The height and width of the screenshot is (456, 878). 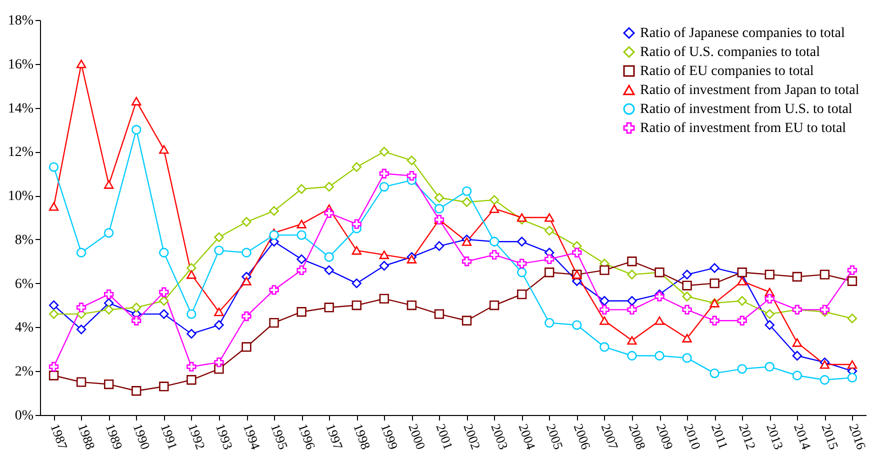 What do you see at coordinates (472, 437) in the screenshot?
I see `x-tick-label: 2002` at bounding box center [472, 437].